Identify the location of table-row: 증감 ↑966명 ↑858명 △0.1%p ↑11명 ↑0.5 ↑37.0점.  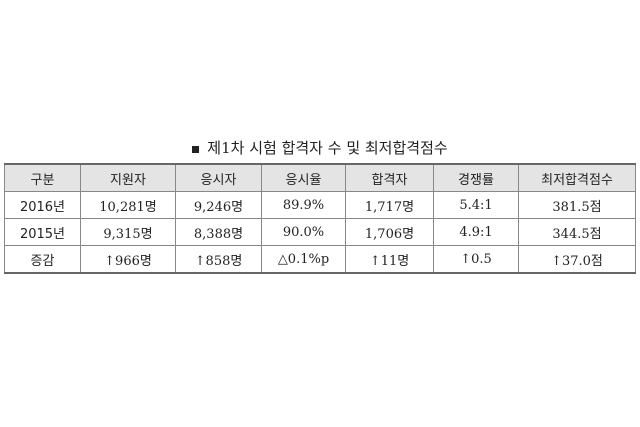
(320, 259).